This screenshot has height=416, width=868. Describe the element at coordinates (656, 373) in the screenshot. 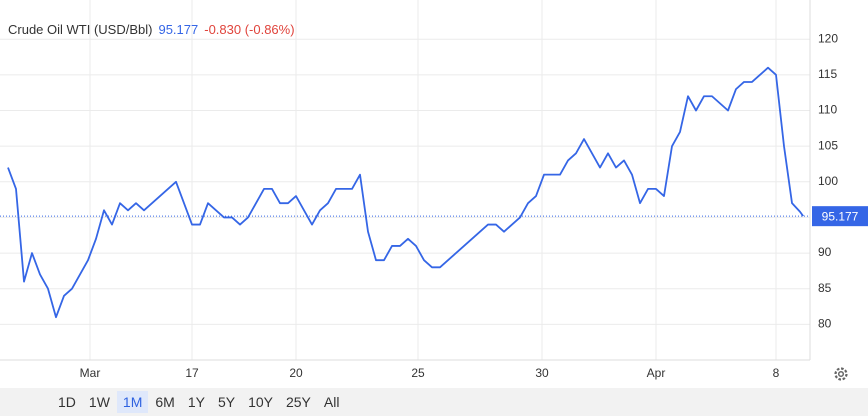

I see `x-tick-label: Apr` at that location.